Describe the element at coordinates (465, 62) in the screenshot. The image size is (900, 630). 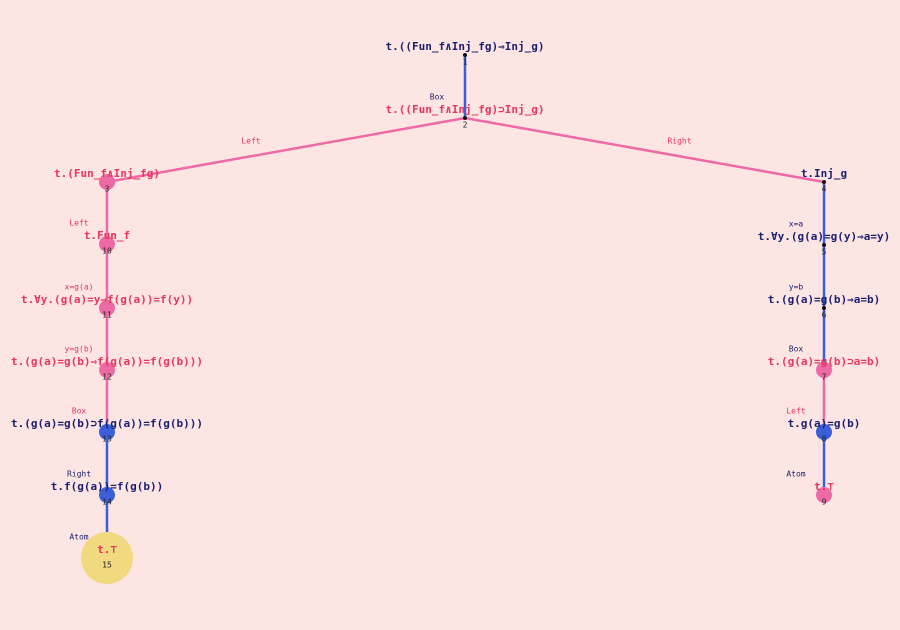
I see `node-id: 1` at that location.